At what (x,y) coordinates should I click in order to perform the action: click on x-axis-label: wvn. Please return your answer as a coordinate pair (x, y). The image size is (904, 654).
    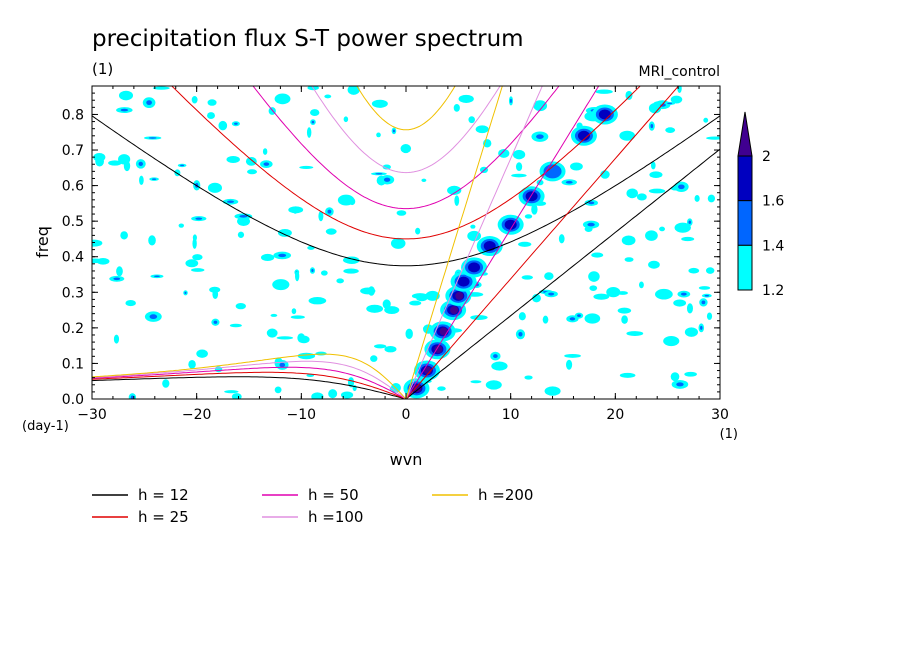
    Looking at the image, I should click on (406, 459).